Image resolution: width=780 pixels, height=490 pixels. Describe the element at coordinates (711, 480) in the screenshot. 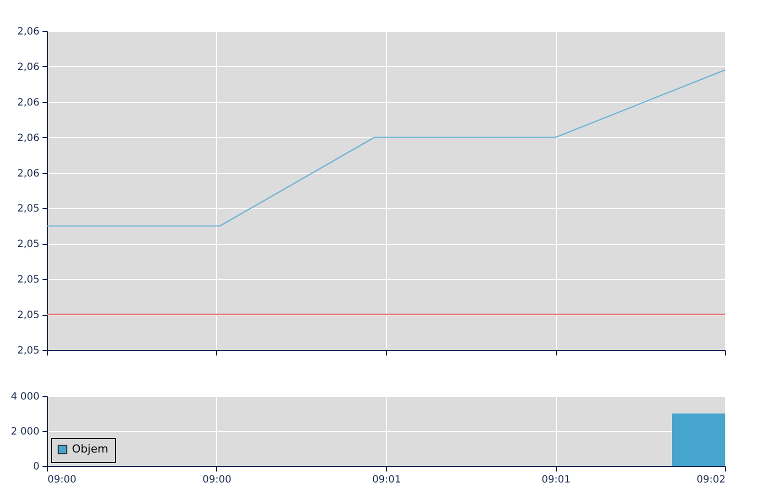

I see `x-tick-label: 09:02` at that location.